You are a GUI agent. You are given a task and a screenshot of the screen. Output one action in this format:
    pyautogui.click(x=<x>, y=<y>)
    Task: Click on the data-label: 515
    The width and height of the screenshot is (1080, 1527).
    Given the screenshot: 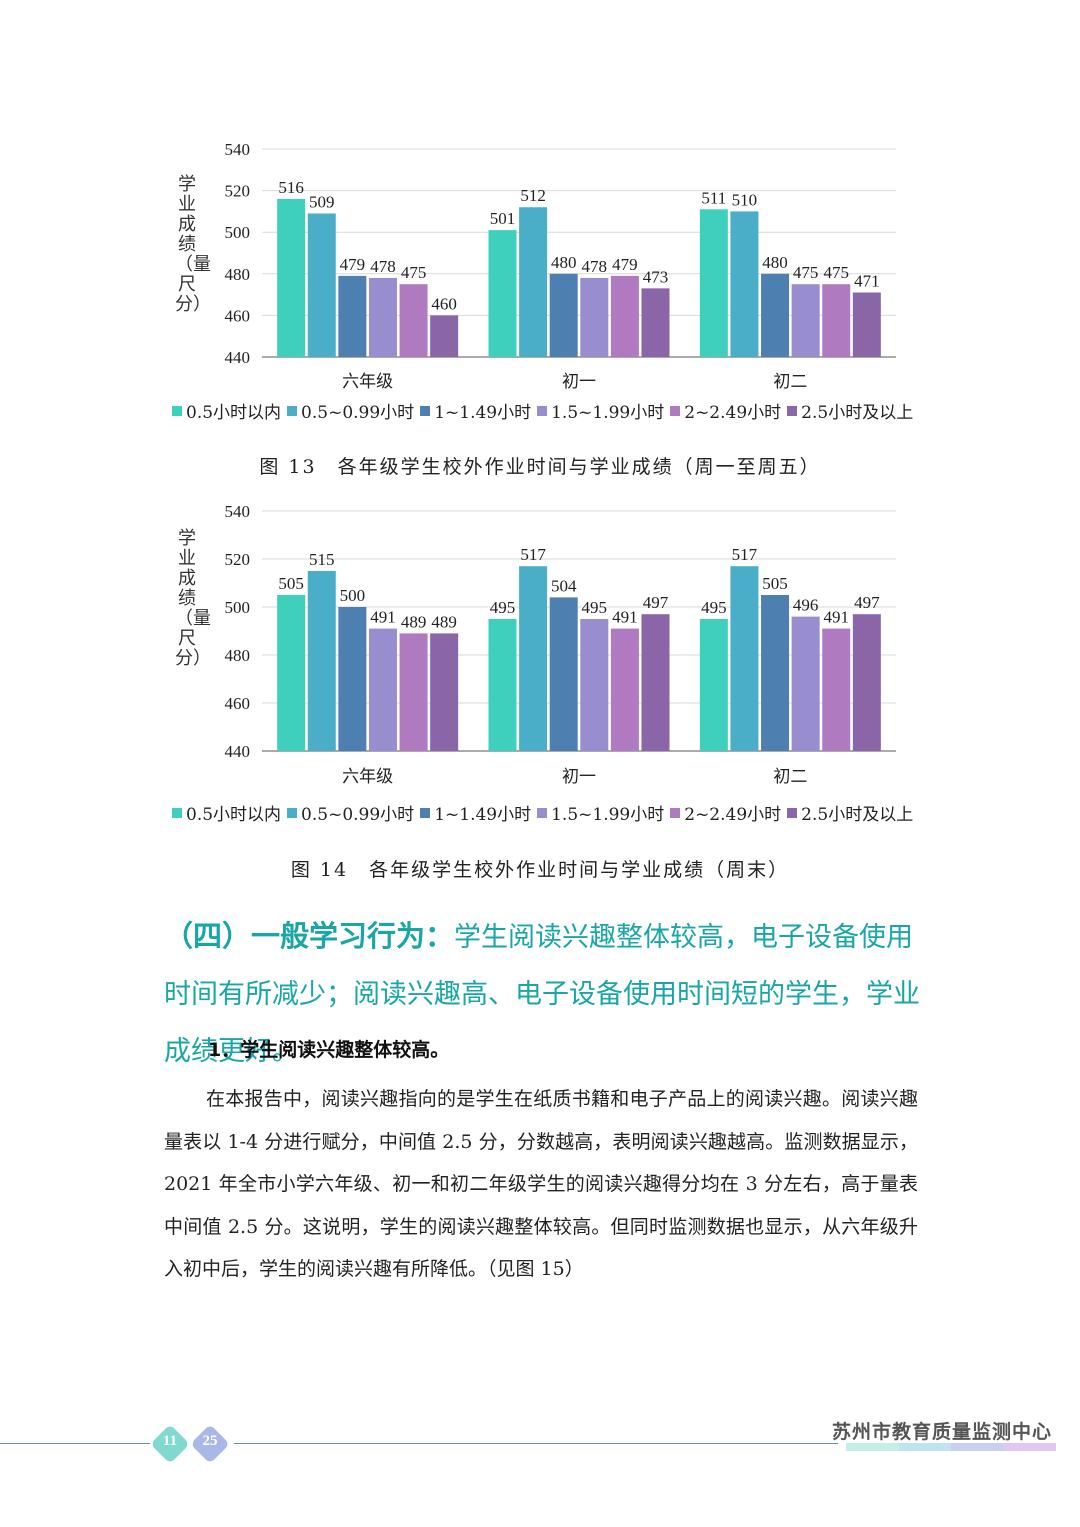 What is the action you would take?
    pyautogui.click(x=322, y=559)
    